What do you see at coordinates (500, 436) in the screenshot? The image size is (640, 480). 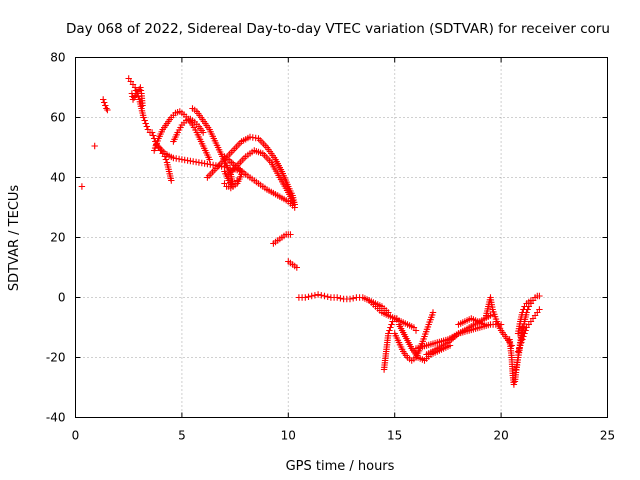 I see `x-tick-label: 20` at bounding box center [500, 436].